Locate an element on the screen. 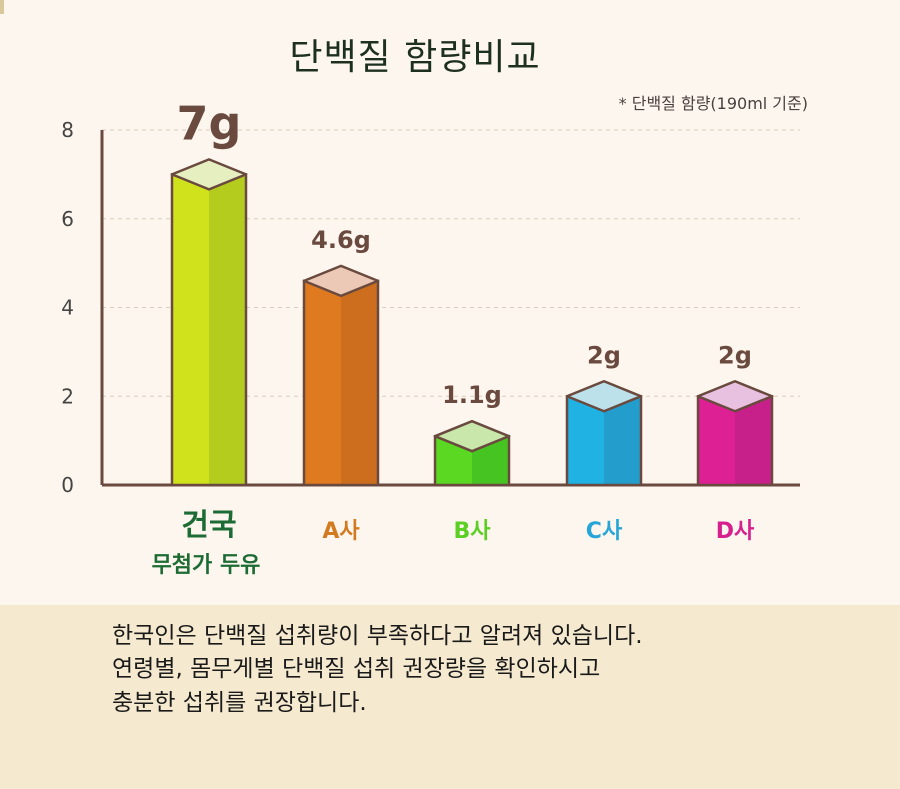 The height and width of the screenshot is (789, 900). category-label: 건국 is located at coordinates (208, 525).